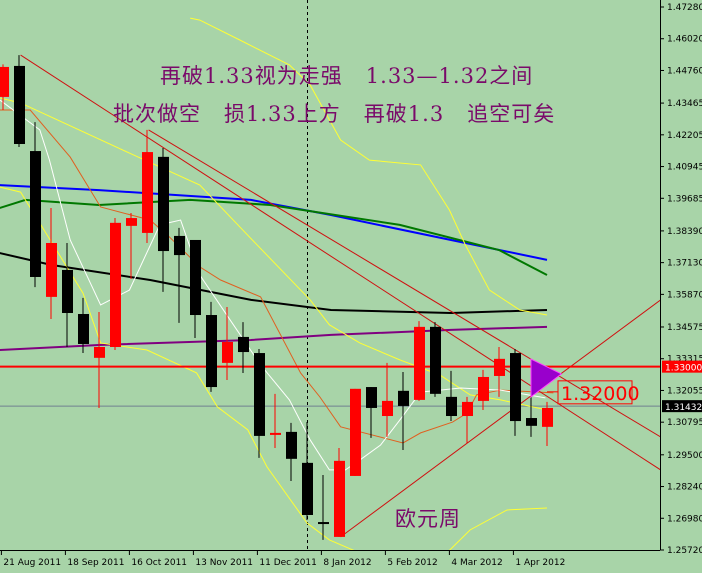  What do you see at coordinates (684, 360) in the screenshot?
I see `y-tick-label: 1.33315` at bounding box center [684, 360].